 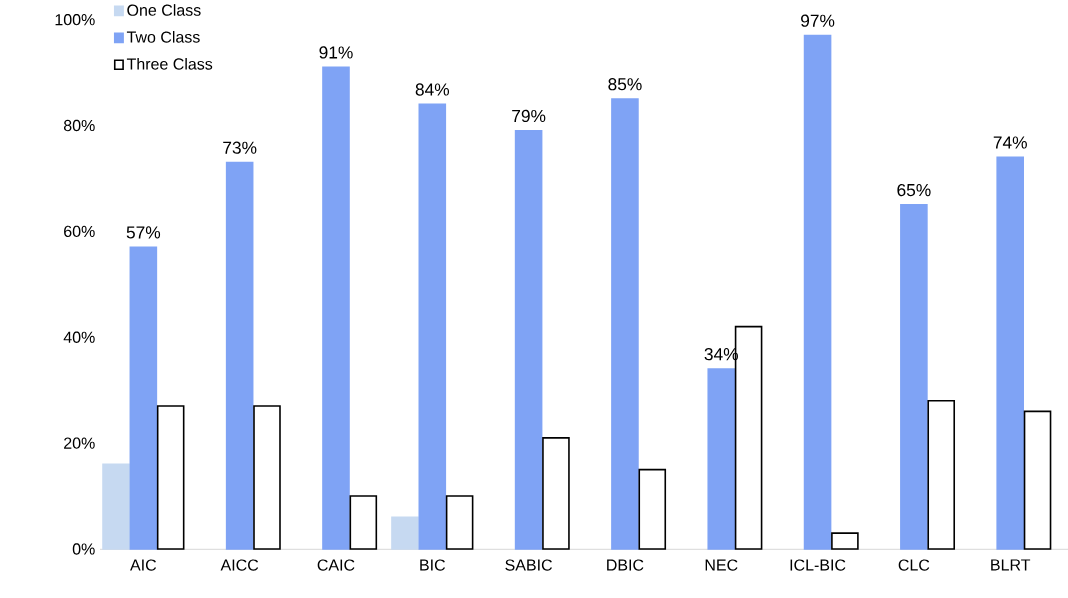 What do you see at coordinates (164, 10) in the screenshot?
I see `legend-label: One Class` at bounding box center [164, 10].